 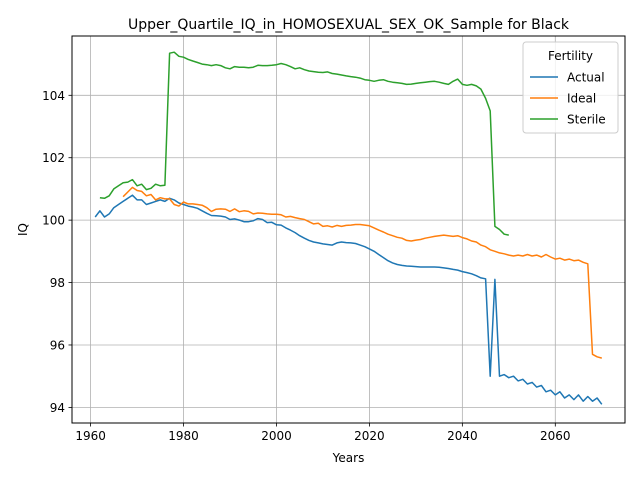 I want to click on legend-box, so click(x=570, y=87).